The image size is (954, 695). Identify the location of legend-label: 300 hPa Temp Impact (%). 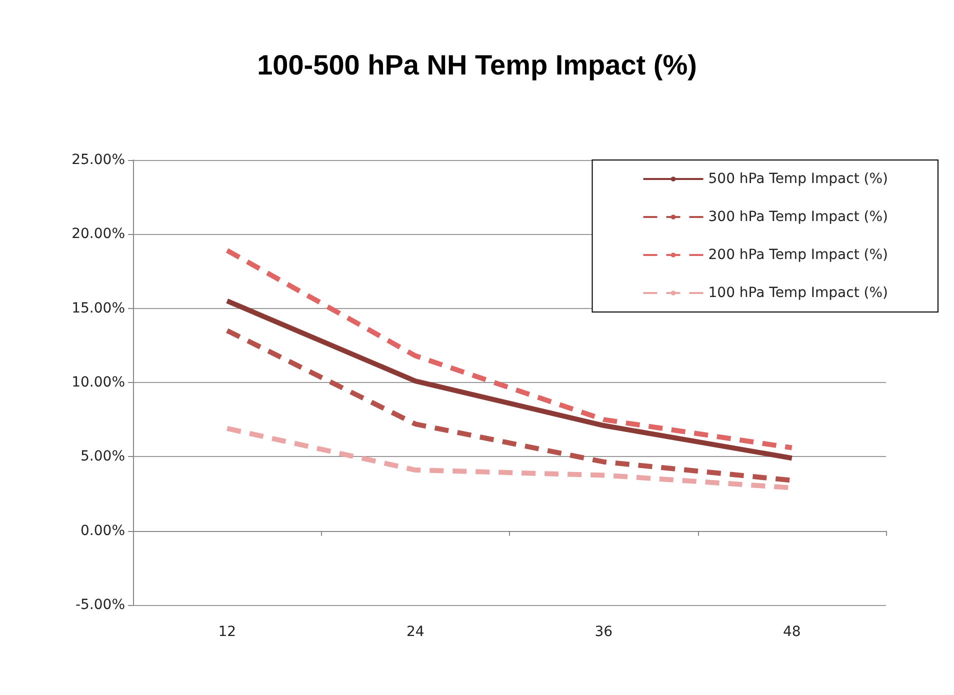
(798, 217).